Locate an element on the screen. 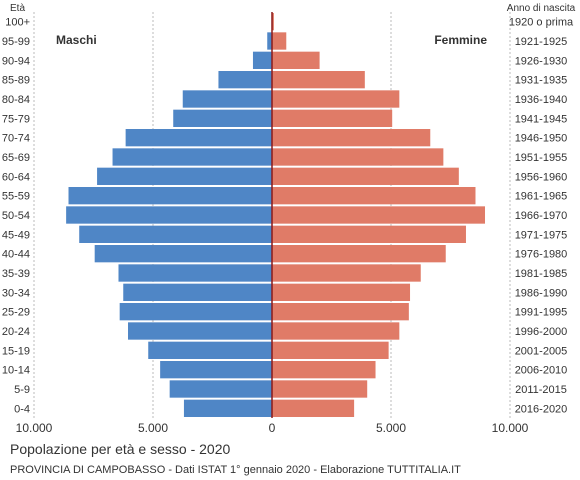  age-group-label: 50-54 is located at coordinates (16, 216).